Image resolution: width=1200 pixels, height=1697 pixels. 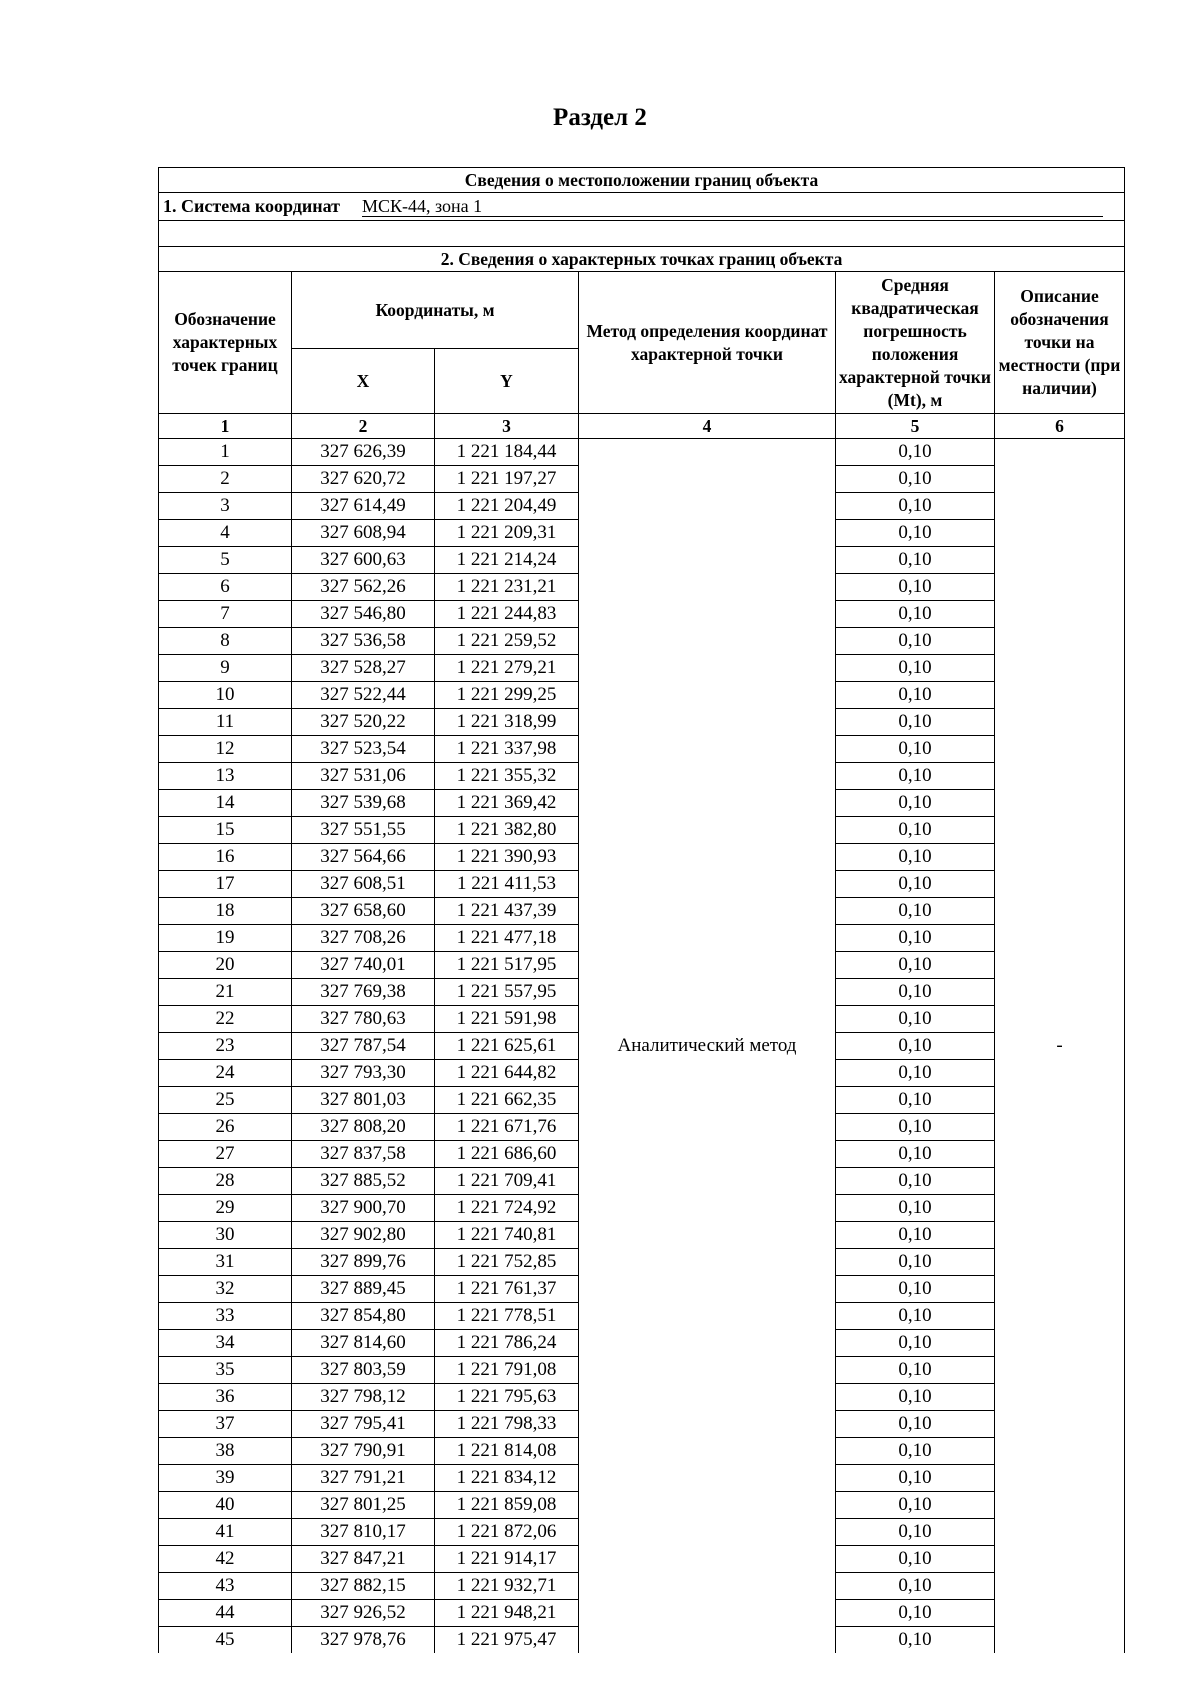 I want to click on coord-y: 1 221 786,24, so click(x=506, y=1343).